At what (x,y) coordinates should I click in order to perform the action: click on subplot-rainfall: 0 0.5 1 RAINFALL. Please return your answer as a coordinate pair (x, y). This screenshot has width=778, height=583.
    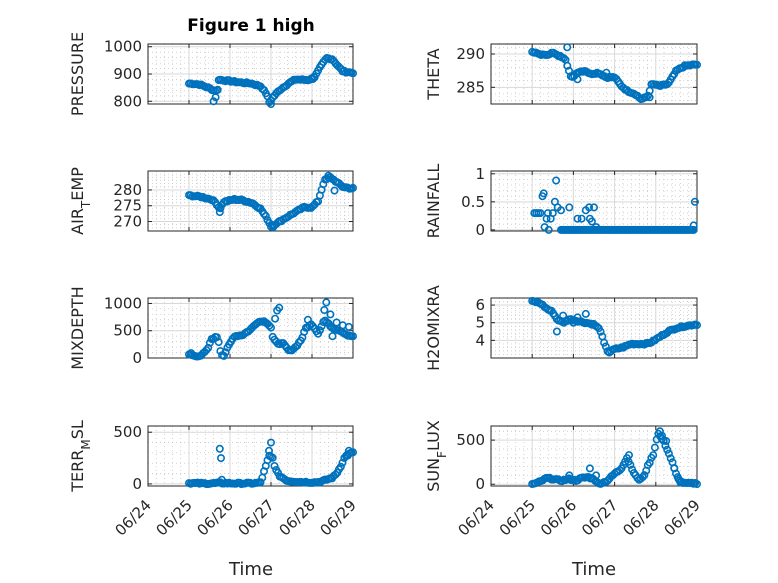
    Looking at the image, I should click on (561, 201).